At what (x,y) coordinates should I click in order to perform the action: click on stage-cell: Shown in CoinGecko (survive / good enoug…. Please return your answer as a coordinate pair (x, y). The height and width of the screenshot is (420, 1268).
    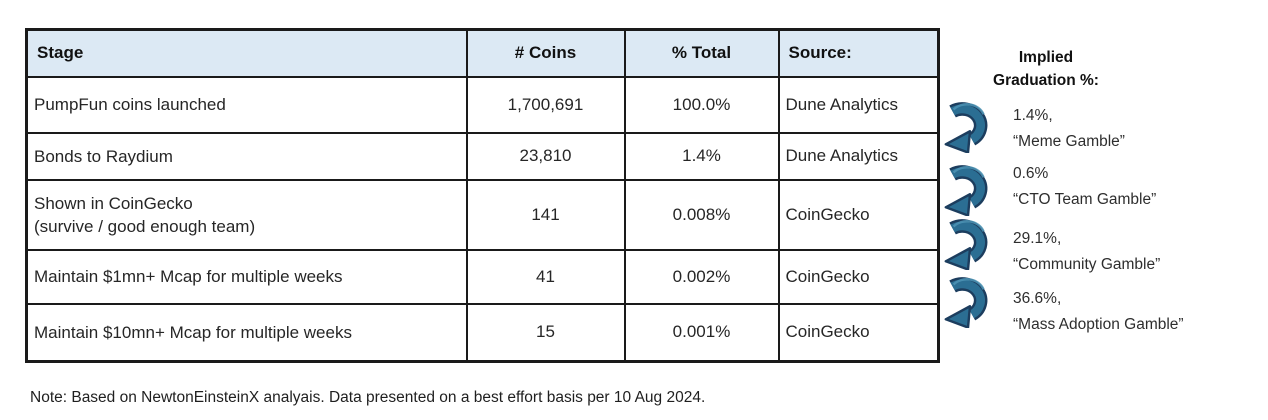
    Looking at the image, I should click on (246, 214).